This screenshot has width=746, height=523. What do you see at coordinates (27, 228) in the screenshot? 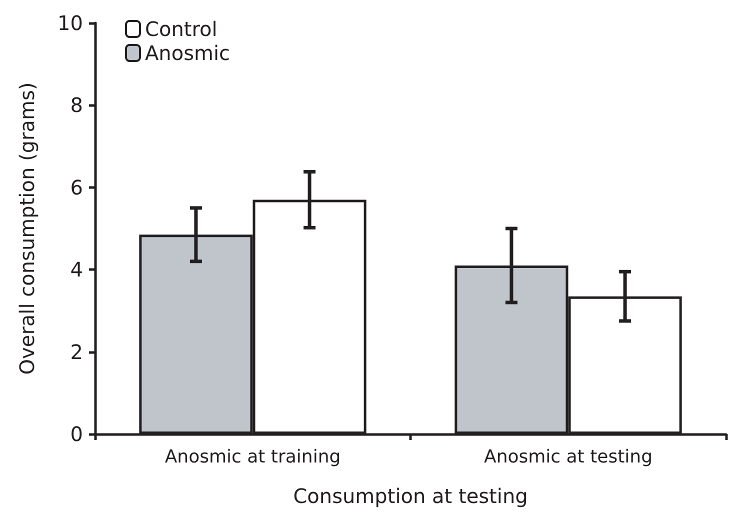
I see `y-axis-title: Overall consumption (grams)` at bounding box center [27, 228].